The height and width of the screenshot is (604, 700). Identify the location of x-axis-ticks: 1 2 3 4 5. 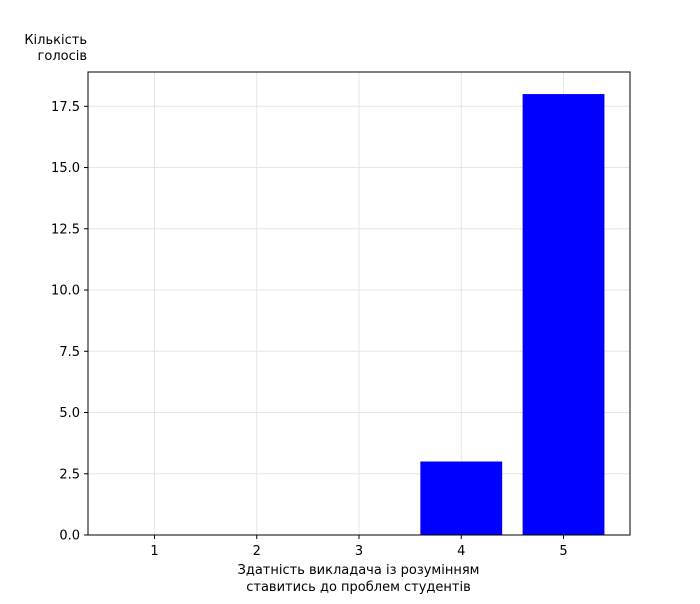
(359, 547).